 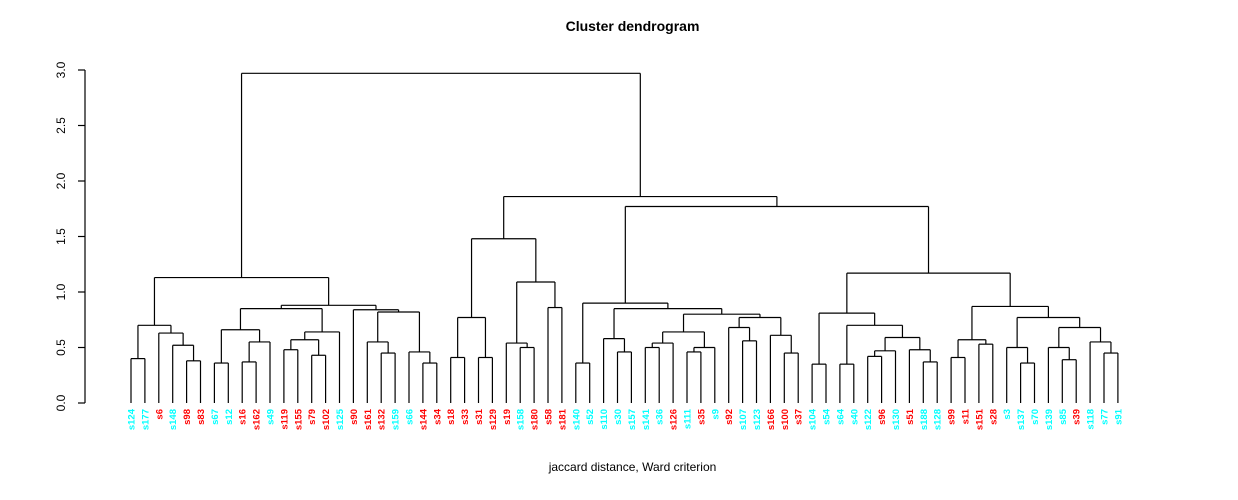 What do you see at coordinates (312, 417) in the screenshot?
I see `leaf-label: s79` at bounding box center [312, 417].